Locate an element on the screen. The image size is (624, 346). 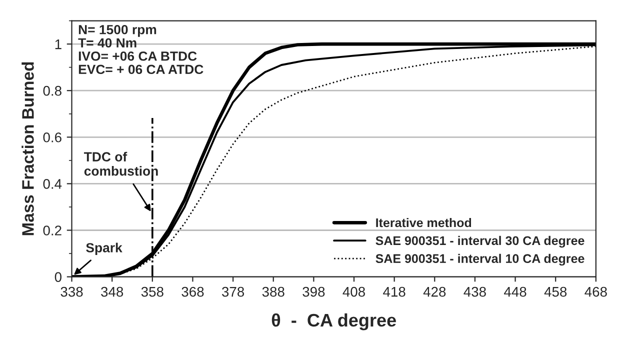
y-tick-label: 0.8 is located at coordinates (52, 91).